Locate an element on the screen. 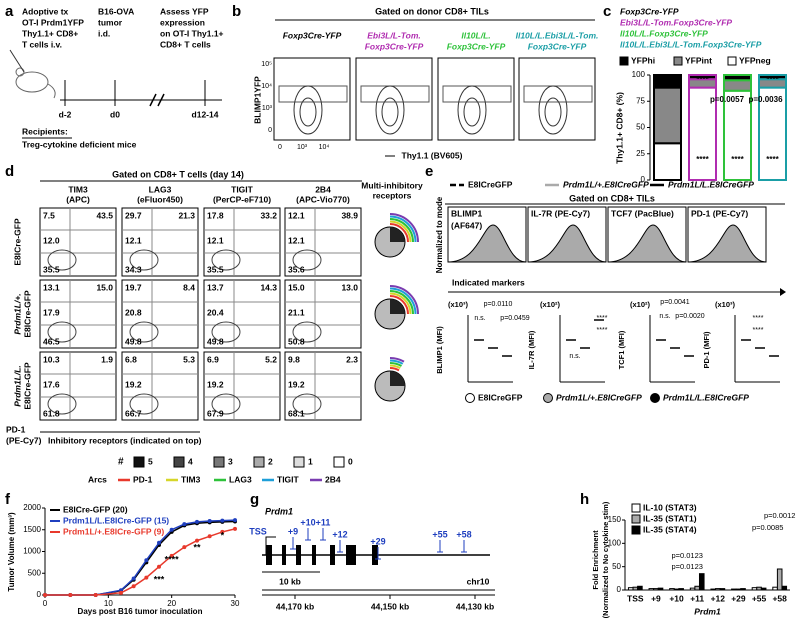 Image resolution: width=800 pixels, height=618 pixels. annotation: p=0.0041 is located at coordinates (674, 302).